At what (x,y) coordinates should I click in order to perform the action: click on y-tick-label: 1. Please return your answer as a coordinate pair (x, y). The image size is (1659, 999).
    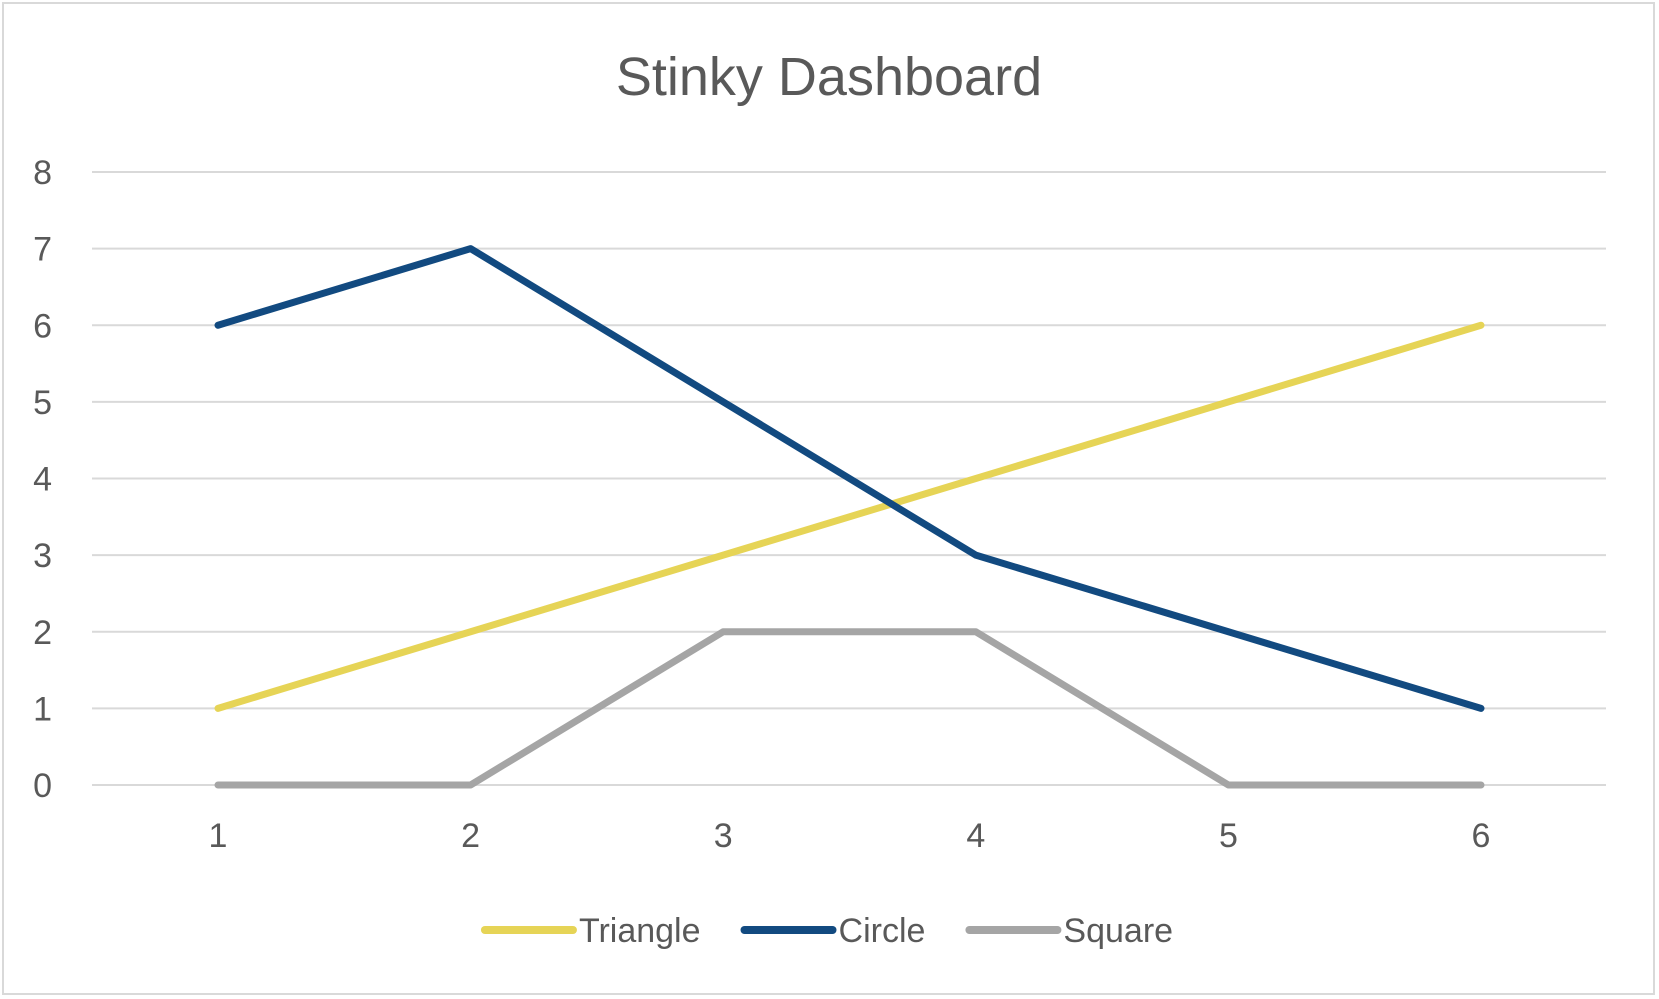
    Looking at the image, I should click on (42, 709).